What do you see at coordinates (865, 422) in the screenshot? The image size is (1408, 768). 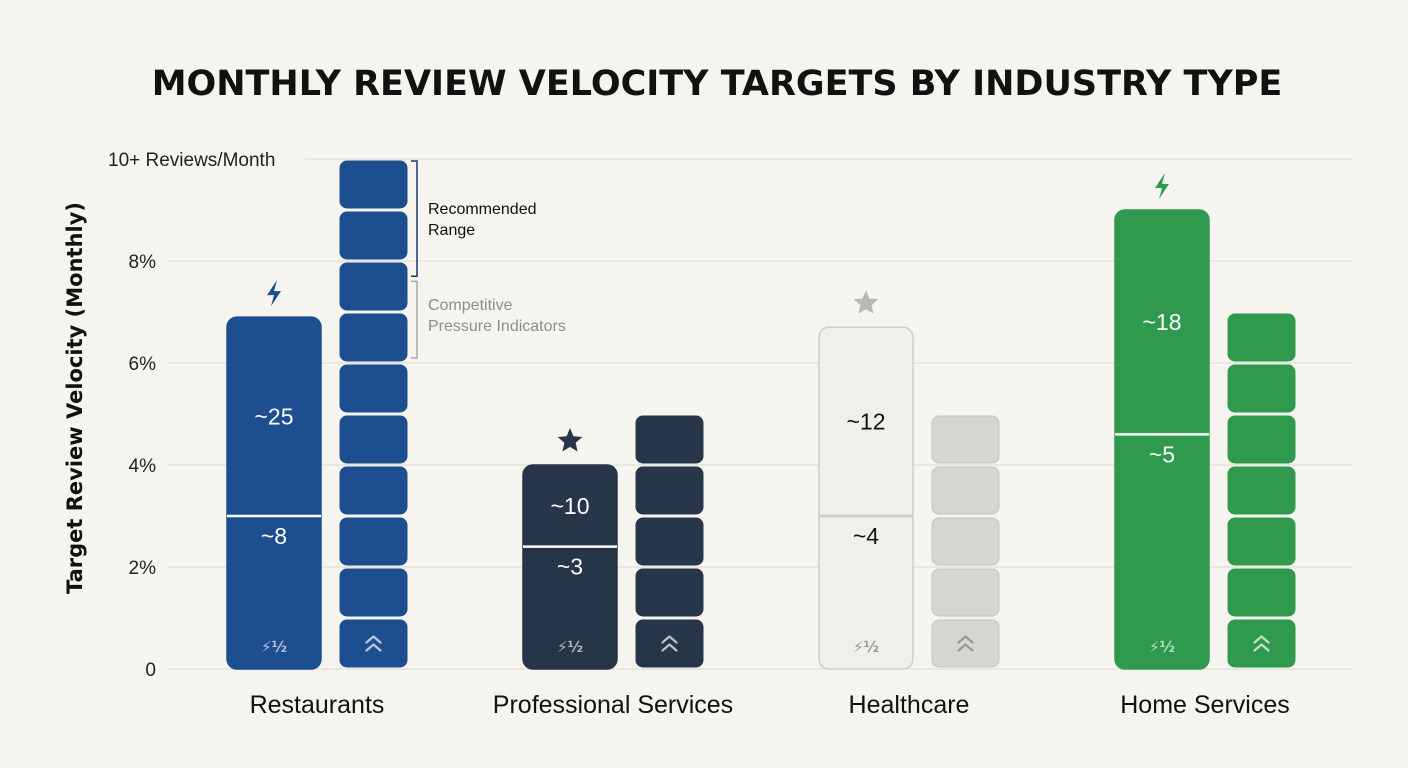 I see `bar-upper-label: ~12` at bounding box center [865, 422].